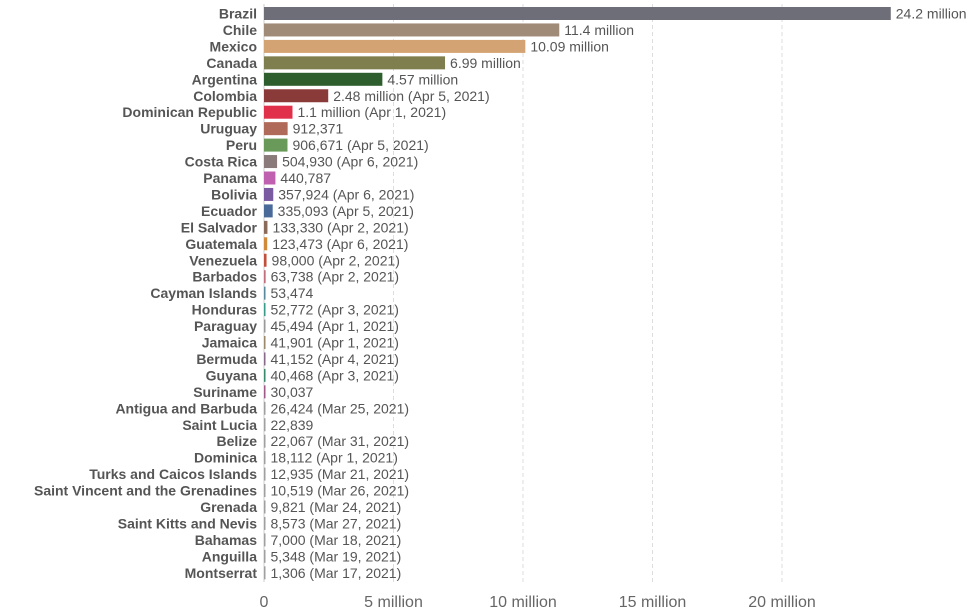 The width and height of the screenshot is (974, 613). What do you see at coordinates (335, 343) in the screenshot?
I see `value-label: 41,901 (Apr 1, 2021)` at bounding box center [335, 343].